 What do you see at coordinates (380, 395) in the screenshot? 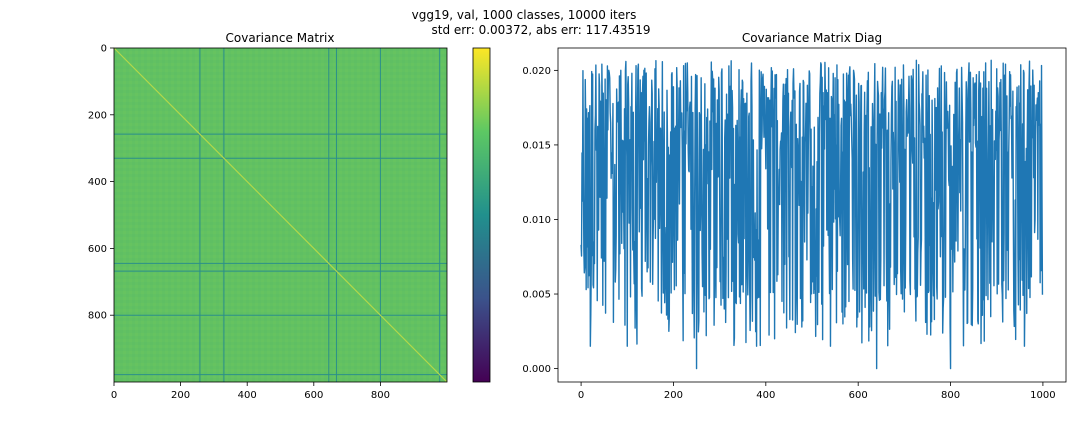
I see `heatmap-xtick-label-4: 800` at bounding box center [380, 395].